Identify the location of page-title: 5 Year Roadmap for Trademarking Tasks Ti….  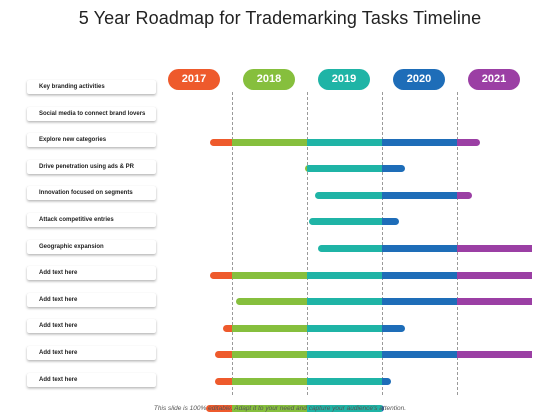
(280, 18).